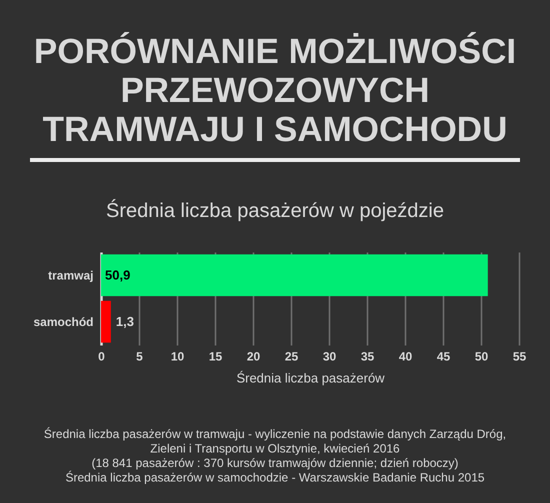 The width and height of the screenshot is (550, 503). What do you see at coordinates (63, 321) in the screenshot?
I see `y-tick-label: samochód` at bounding box center [63, 321].